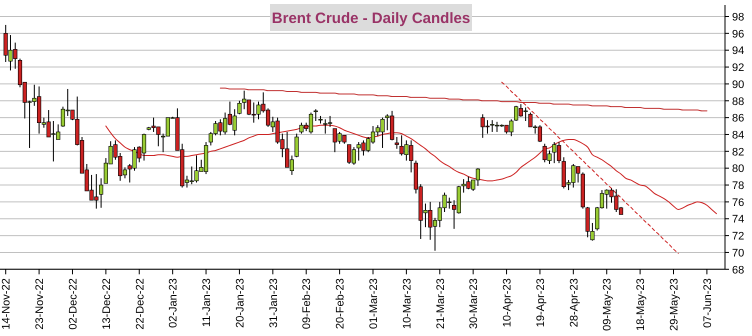  What do you see at coordinates (641, 304) in the screenshot?
I see `x-tick-label: 18-May-23` at bounding box center [641, 304].